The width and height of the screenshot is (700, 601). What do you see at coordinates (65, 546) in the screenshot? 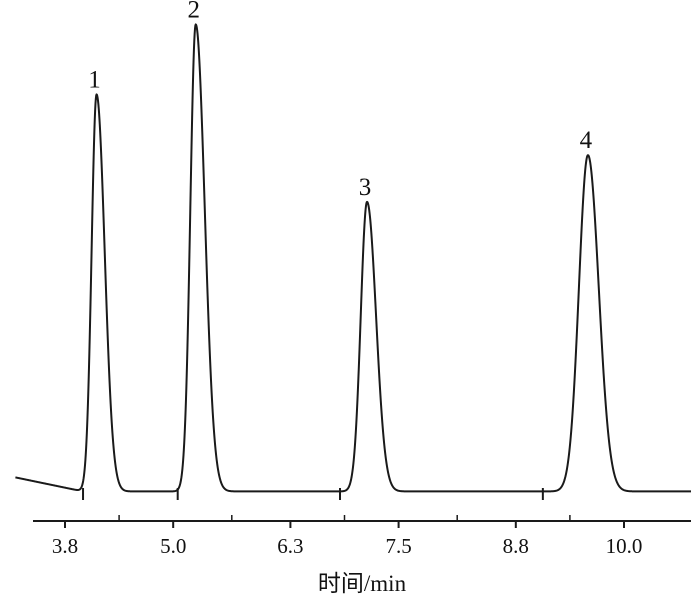
I see `x-tick-label: 3.8` at bounding box center [65, 546].